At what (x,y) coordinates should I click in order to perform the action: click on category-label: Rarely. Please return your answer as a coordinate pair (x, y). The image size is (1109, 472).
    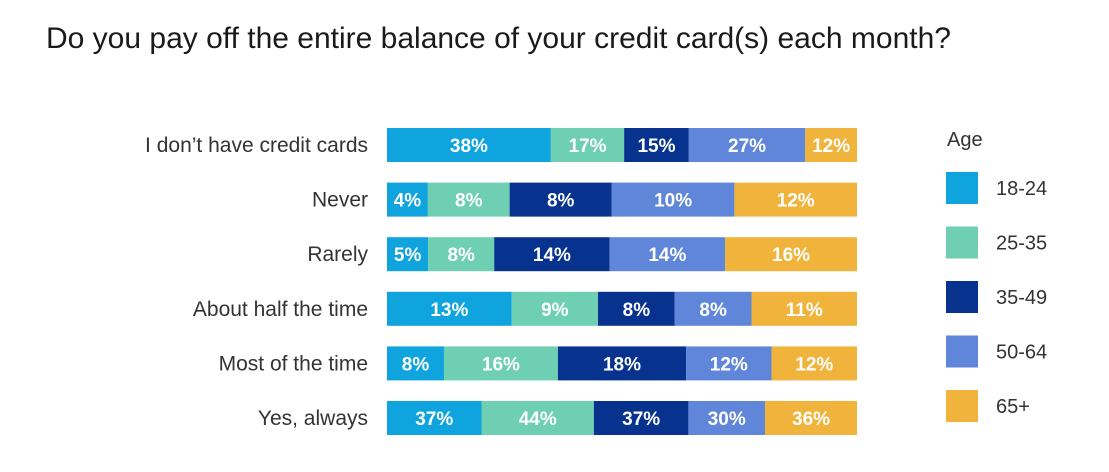
    Looking at the image, I should click on (337, 254).